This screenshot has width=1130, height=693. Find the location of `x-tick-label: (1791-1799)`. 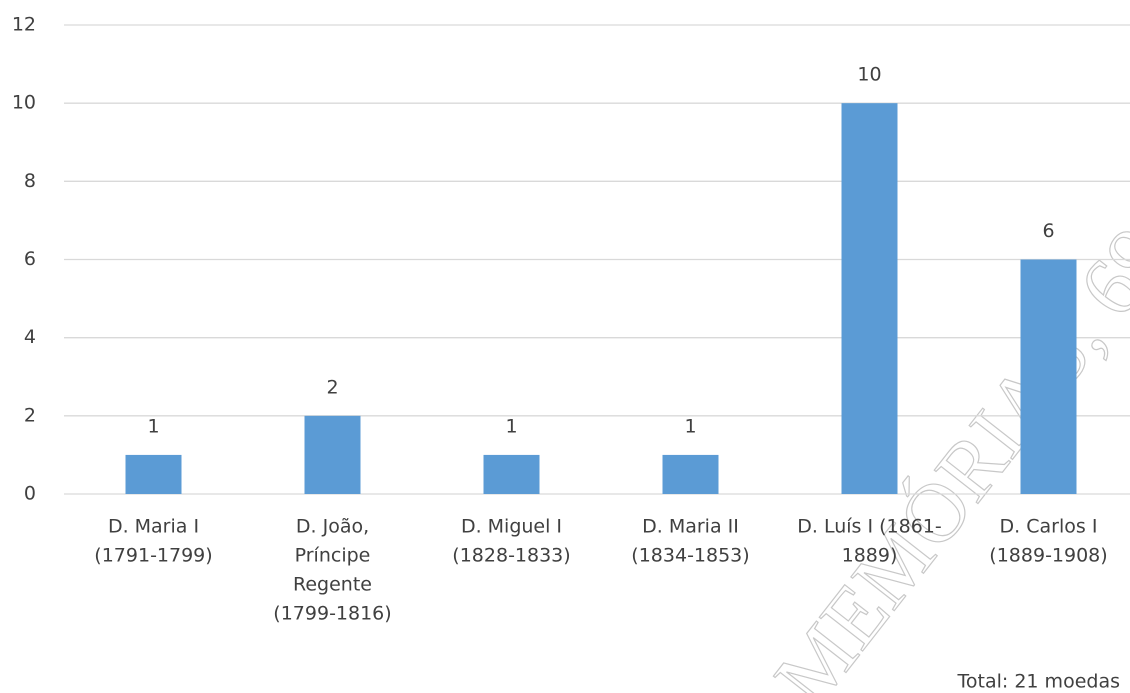

x-tick-label: (1791-1799) is located at coordinates (153, 556).